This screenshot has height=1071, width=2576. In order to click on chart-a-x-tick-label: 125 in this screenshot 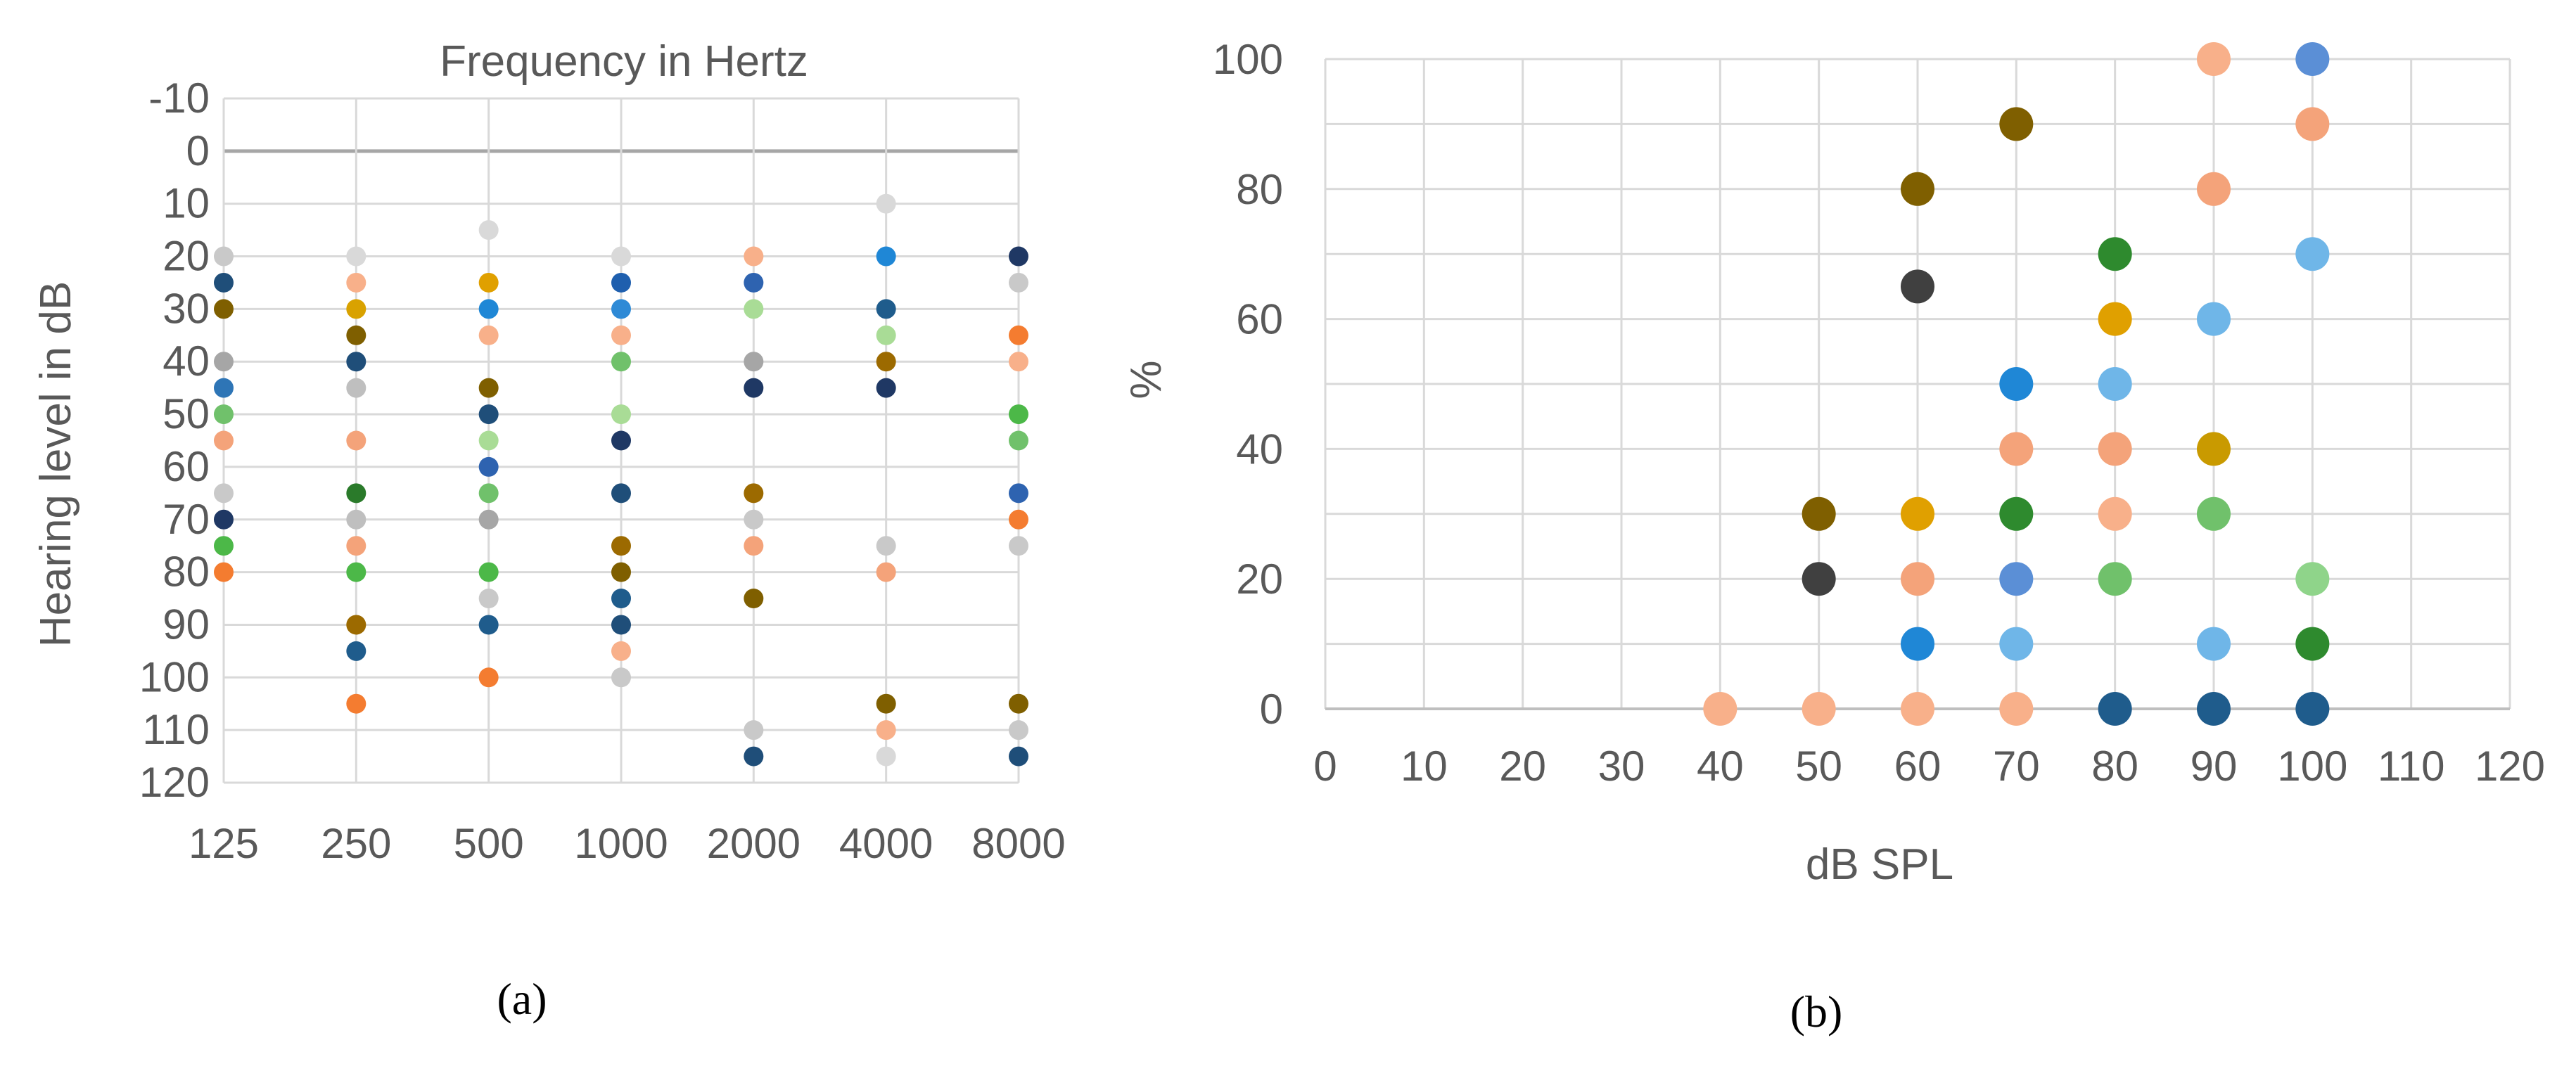, I will do `click(224, 843)`.